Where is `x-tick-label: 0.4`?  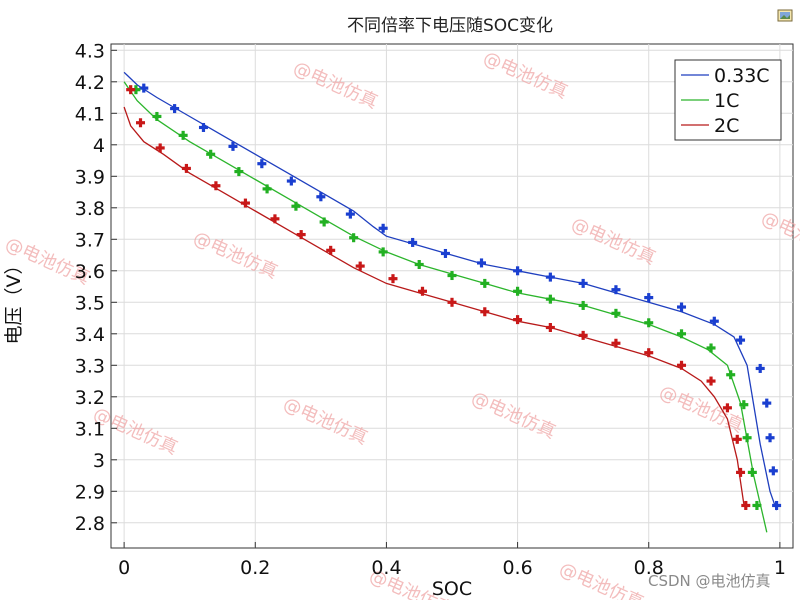 x-tick-label: 0.4 is located at coordinates (386, 568).